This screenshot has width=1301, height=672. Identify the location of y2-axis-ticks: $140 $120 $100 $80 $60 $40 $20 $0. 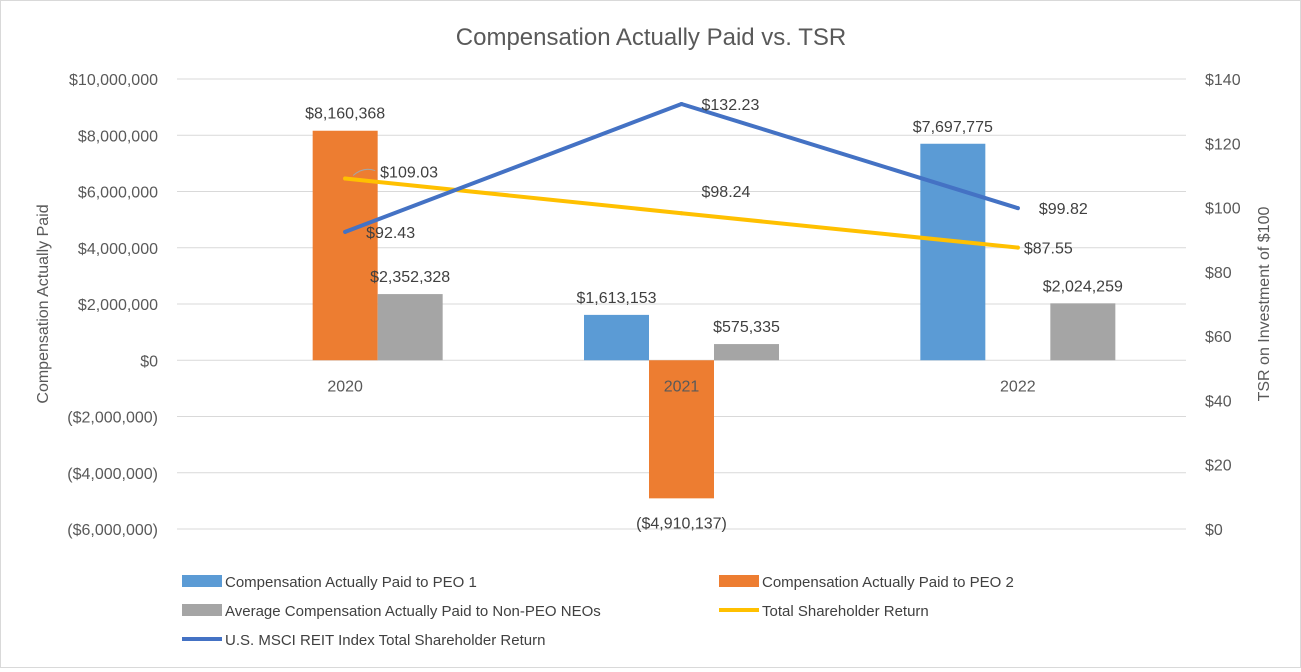
(1223, 305).